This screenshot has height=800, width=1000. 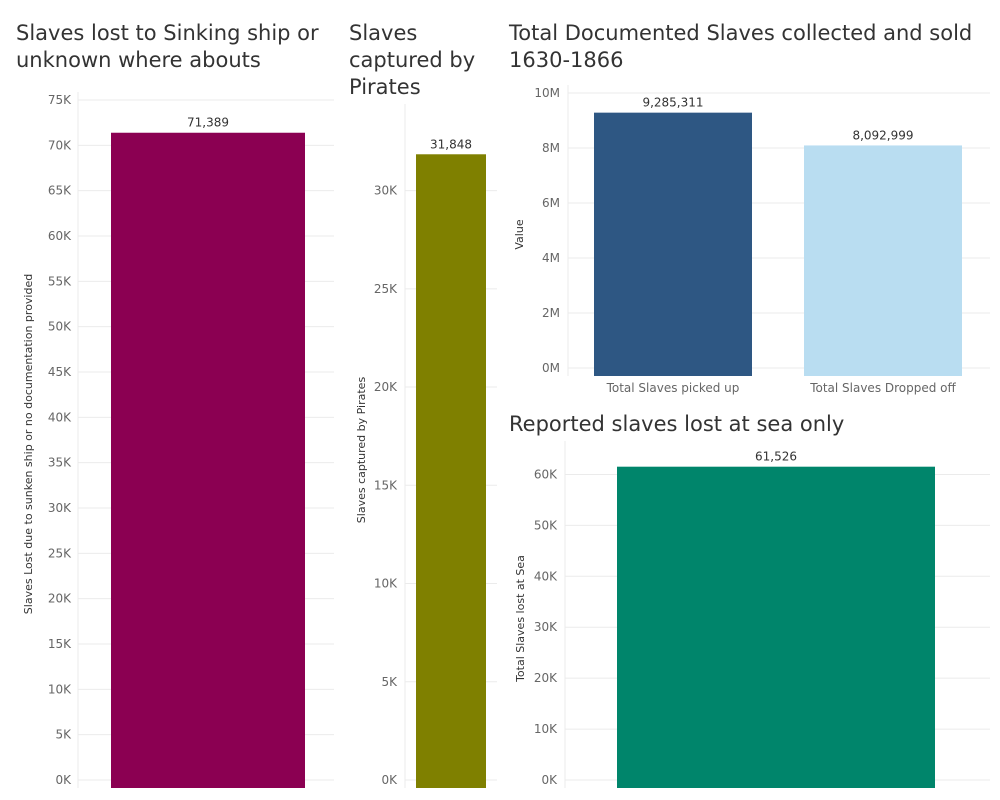 I want to click on sea-ytick-label: 20K, so click(x=546, y=678).